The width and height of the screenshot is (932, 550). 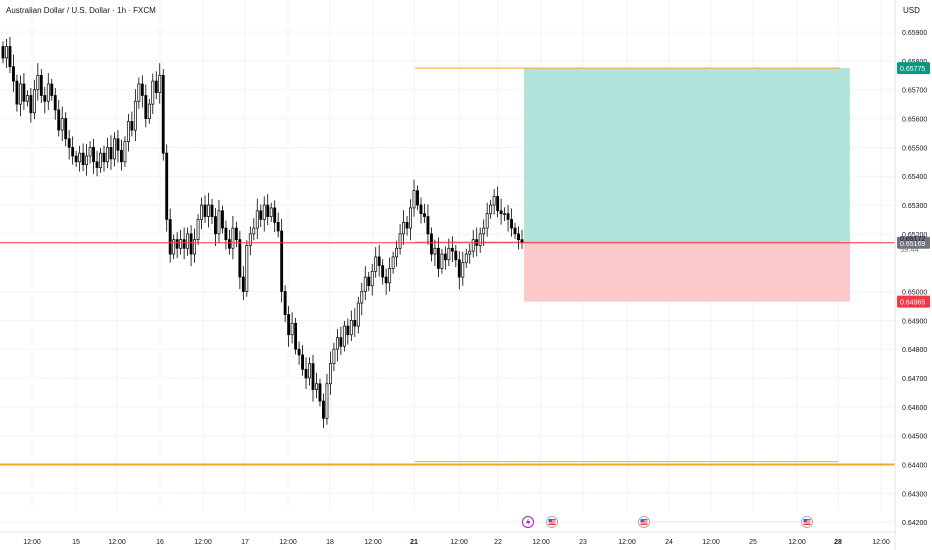 What do you see at coordinates (687, 271) in the screenshot?
I see `stop-loss-zone` at bounding box center [687, 271].